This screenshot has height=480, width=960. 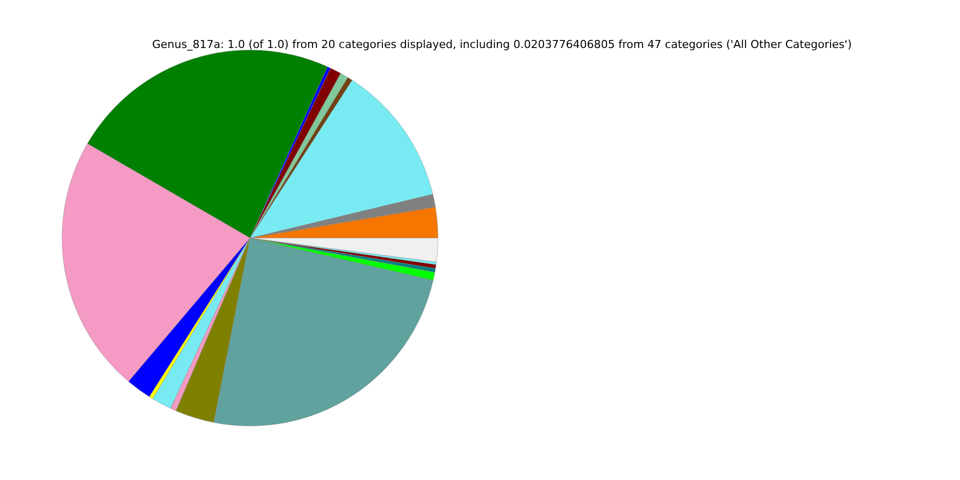 I want to click on text: Genus_817a: 1.0 (of 1.0) from 20 categories displayed, including 0.0203776406805 from 47 categories ('All Other Categories'), so click(x=502, y=44).